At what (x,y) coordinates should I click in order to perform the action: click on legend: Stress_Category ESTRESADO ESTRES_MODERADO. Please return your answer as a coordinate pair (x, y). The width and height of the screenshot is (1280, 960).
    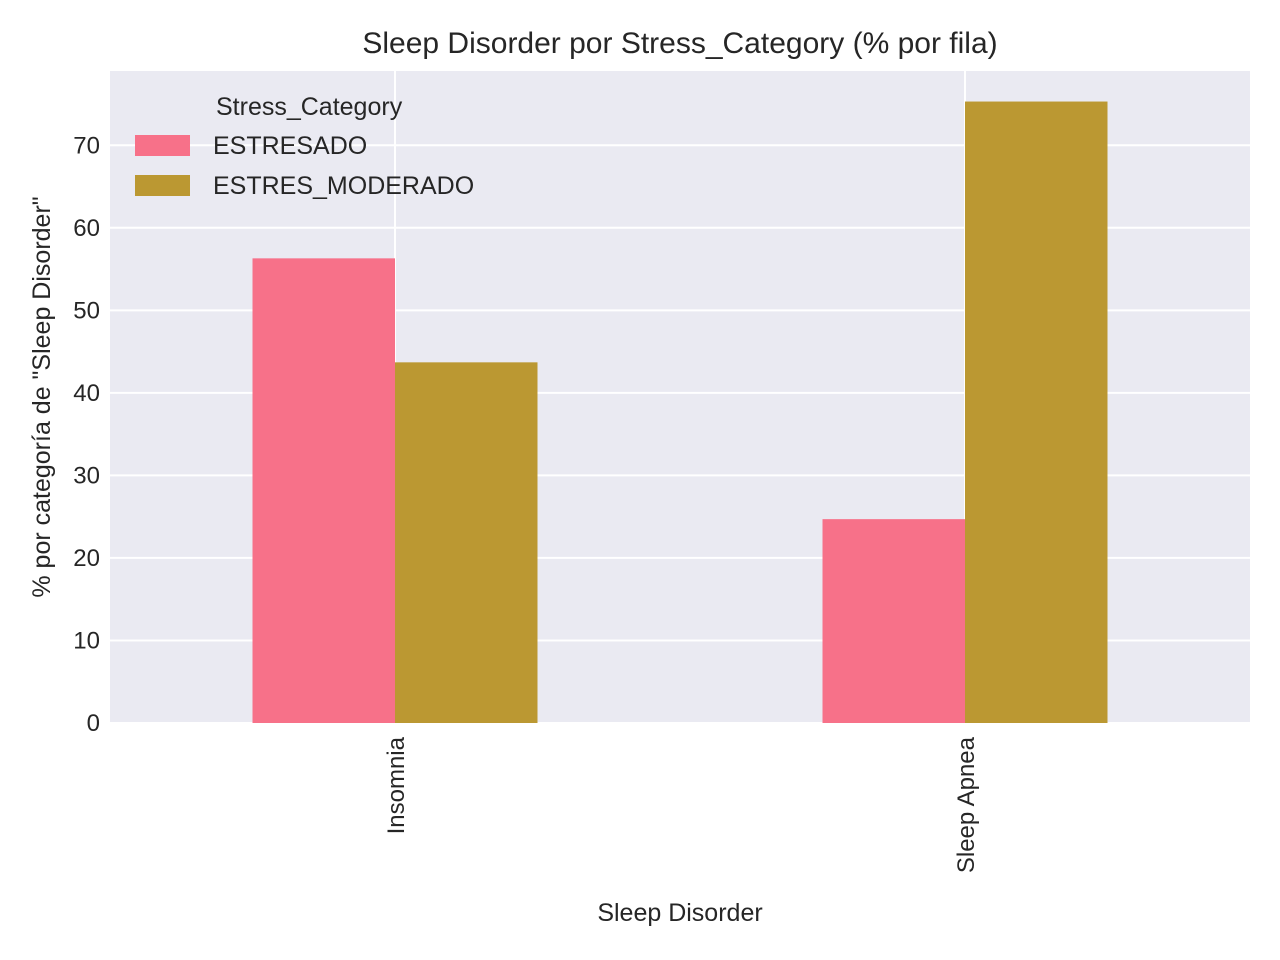
    Looking at the image, I should click on (304, 146).